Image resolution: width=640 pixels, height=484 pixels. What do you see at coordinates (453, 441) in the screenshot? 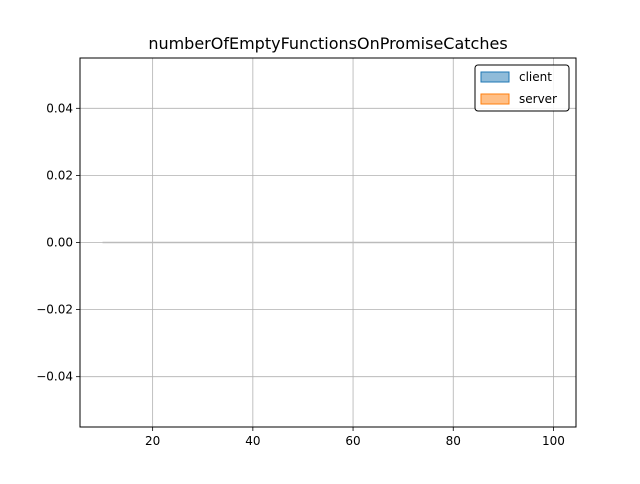
I see `x-tick-label: 80` at bounding box center [453, 441].